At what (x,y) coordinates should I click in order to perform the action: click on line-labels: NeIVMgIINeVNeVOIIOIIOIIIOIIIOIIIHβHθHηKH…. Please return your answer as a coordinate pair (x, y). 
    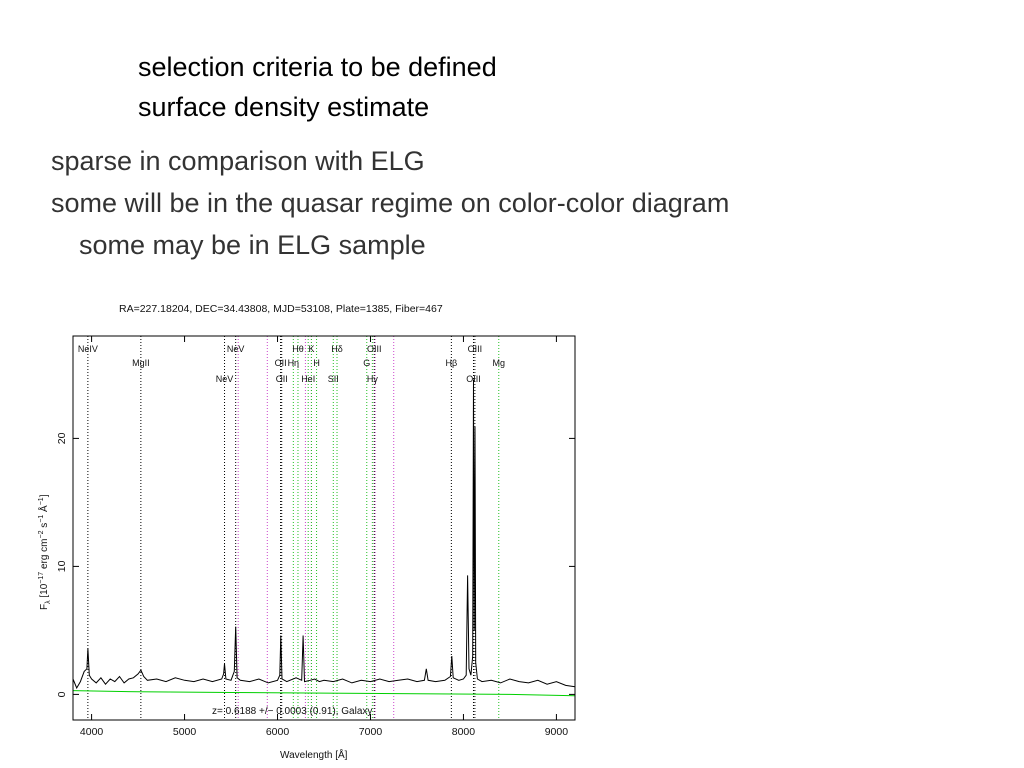
    Looking at the image, I should click on (291, 364).